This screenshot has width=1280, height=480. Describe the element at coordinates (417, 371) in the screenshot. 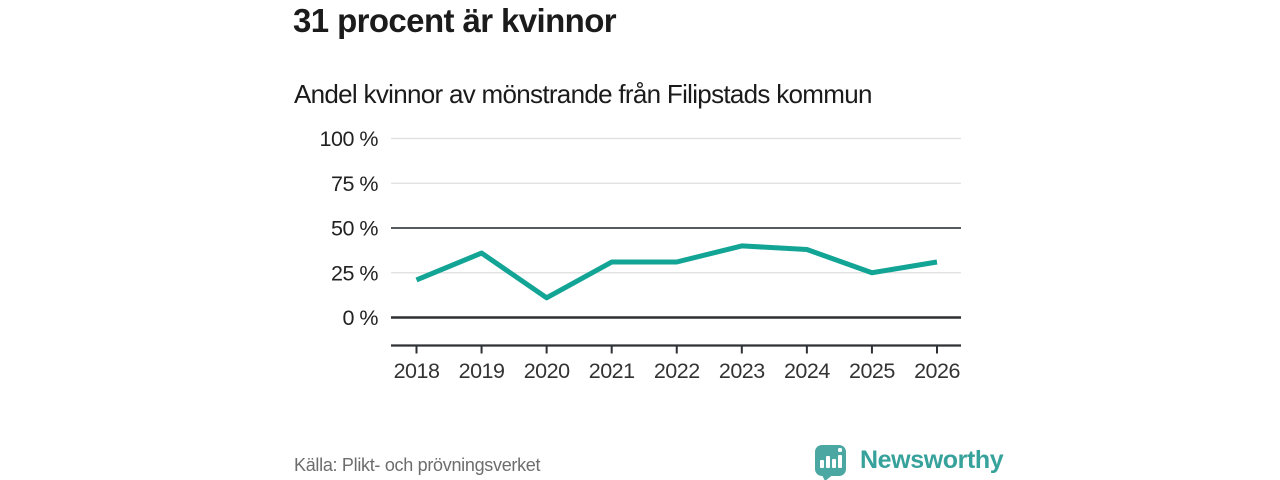

I see `x-axis-label: 2018` at that location.